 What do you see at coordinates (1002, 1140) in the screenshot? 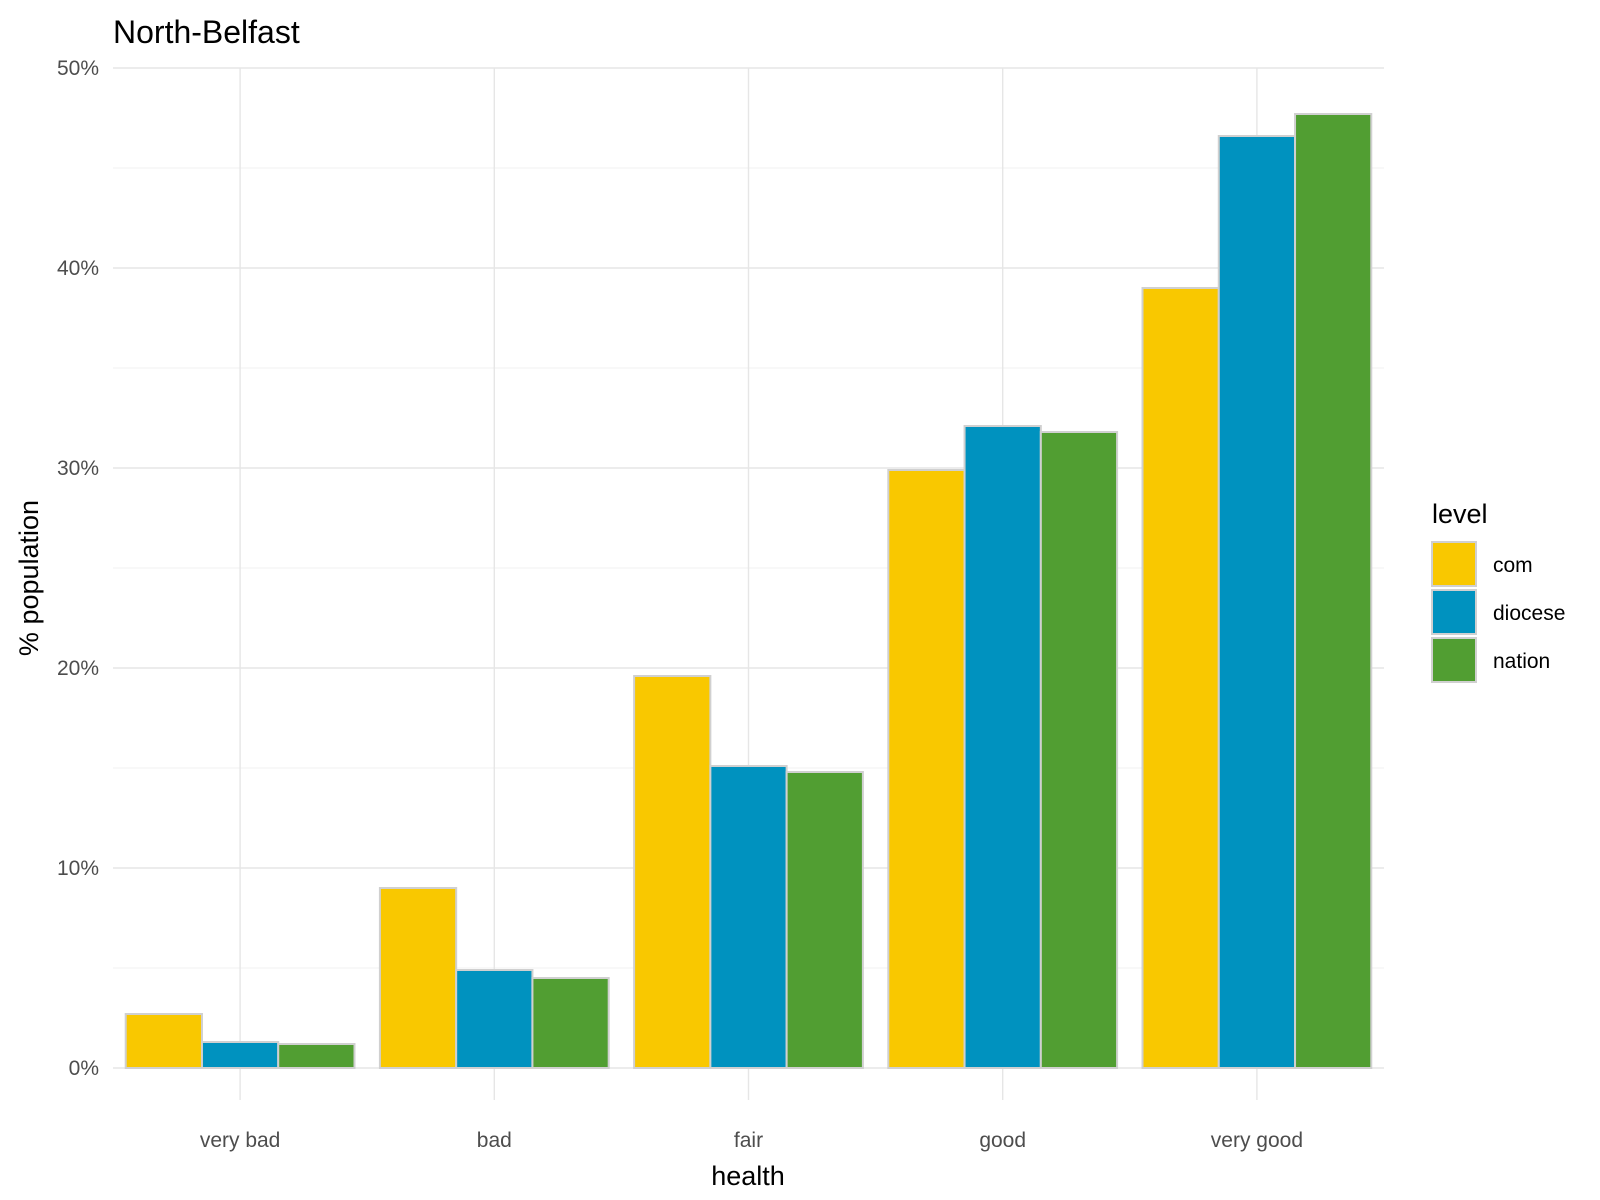
I see `x-tick-label: good` at bounding box center [1002, 1140].